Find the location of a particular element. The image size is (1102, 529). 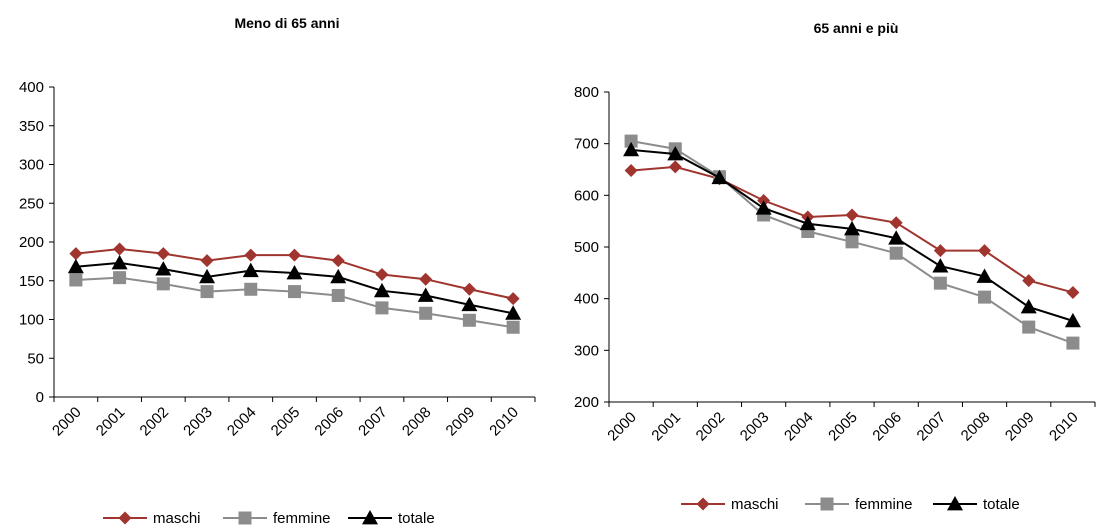

legend-item-femmine: femmine is located at coordinates (277, 518).